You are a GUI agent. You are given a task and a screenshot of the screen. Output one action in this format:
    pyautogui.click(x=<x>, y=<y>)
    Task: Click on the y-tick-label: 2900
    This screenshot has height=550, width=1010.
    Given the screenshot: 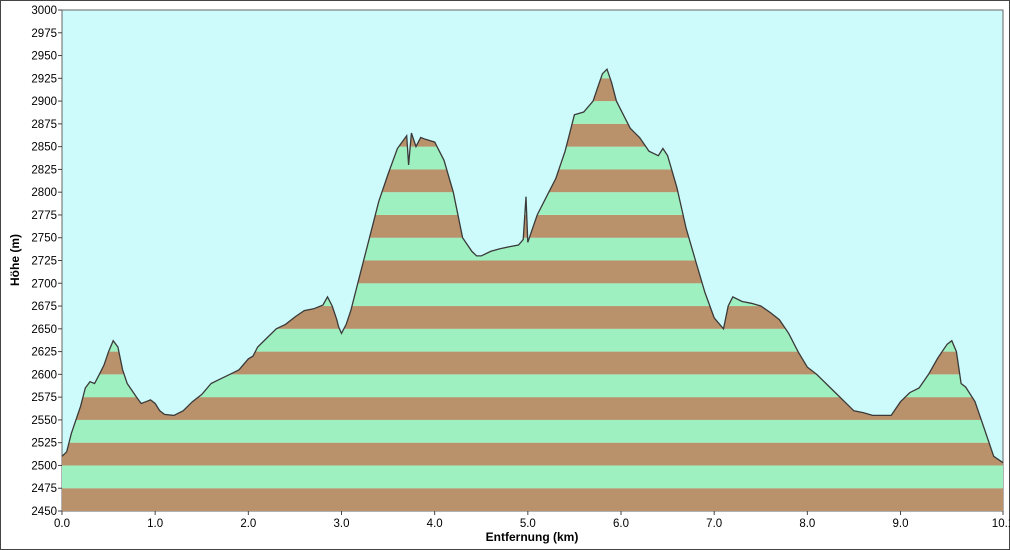 What is the action you would take?
    pyautogui.click(x=44, y=102)
    